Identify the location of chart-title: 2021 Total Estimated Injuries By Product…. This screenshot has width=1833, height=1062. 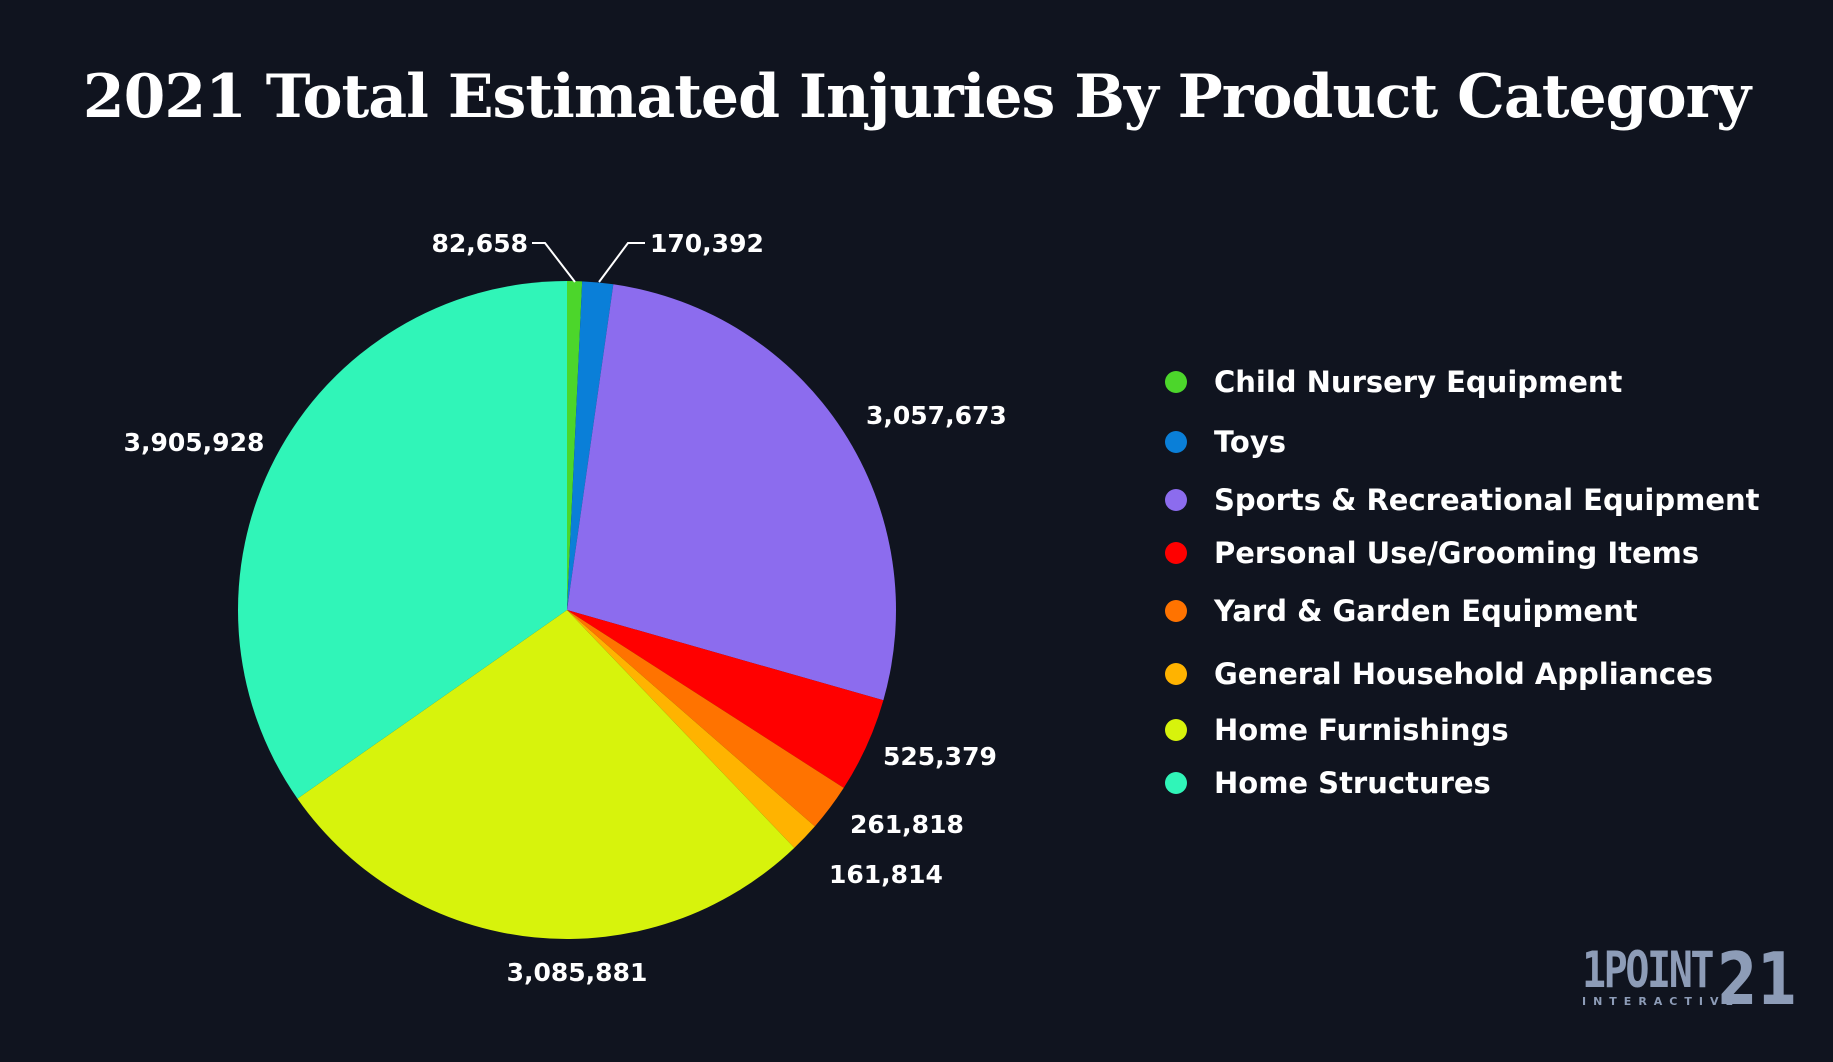
(916, 97).